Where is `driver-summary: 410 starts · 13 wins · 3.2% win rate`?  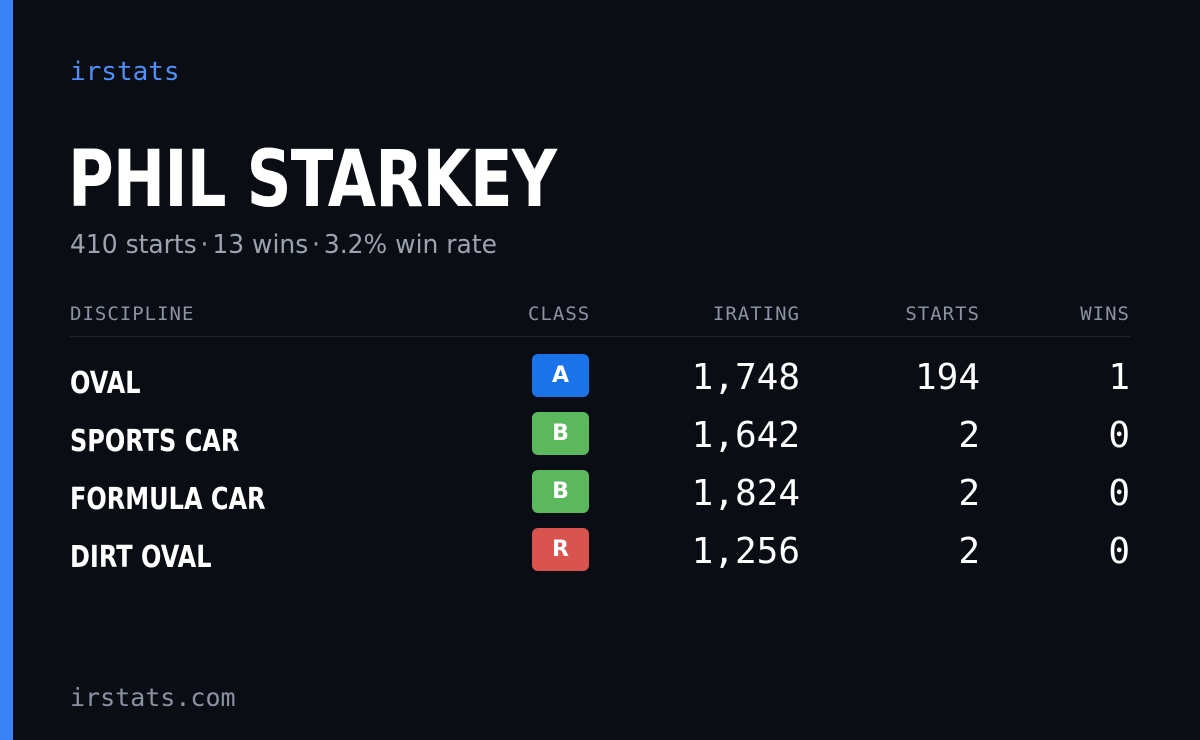 driver-summary: 410 starts · 13 wins · 3.2% win rate is located at coordinates (283, 245).